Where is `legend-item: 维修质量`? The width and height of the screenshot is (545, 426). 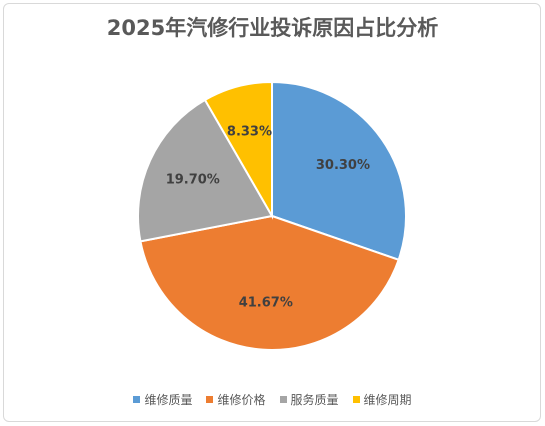 legend-item: 维修质量 is located at coordinates (162, 399).